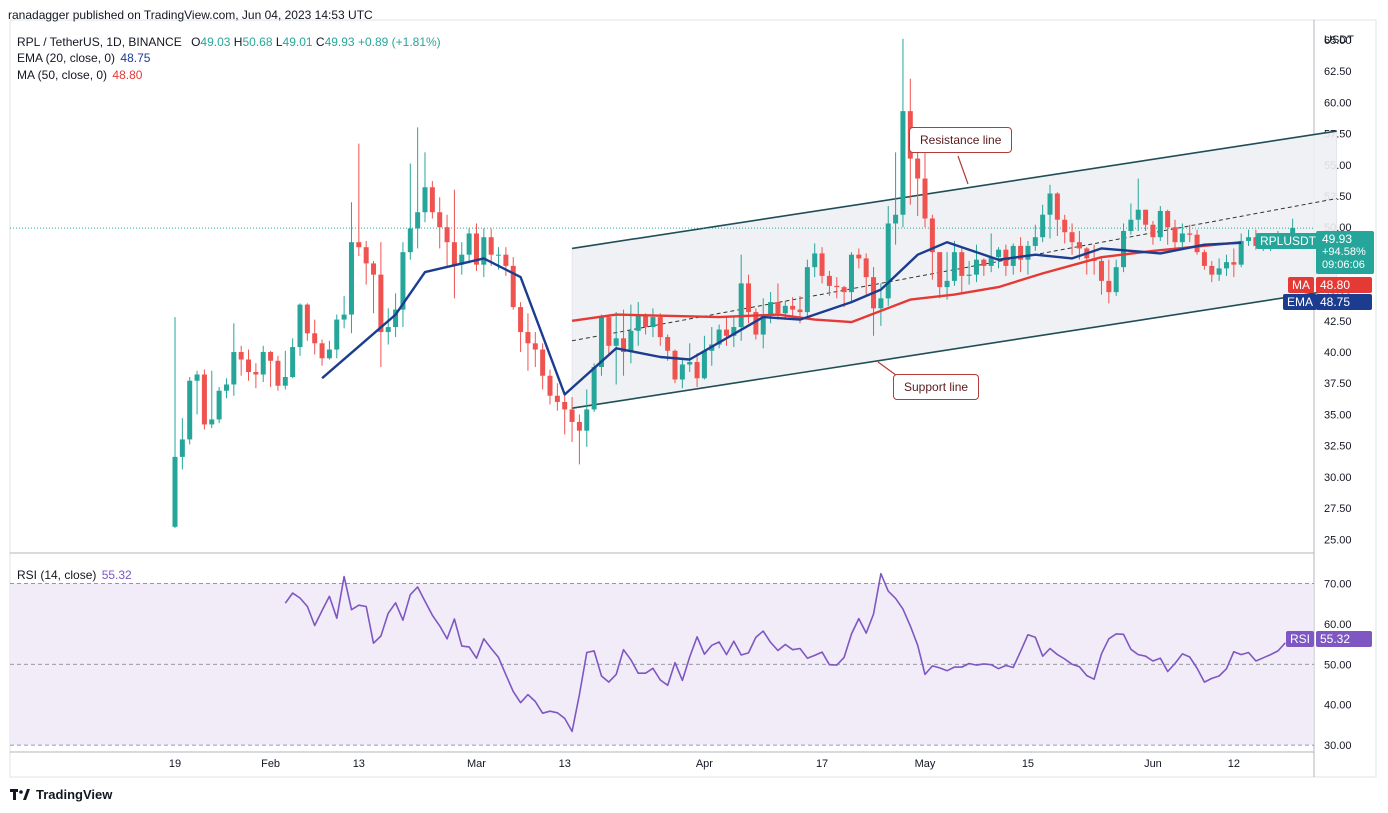 The height and width of the screenshot is (813, 1388). What do you see at coordinates (1339, 40) in the screenshot?
I see `currency-label: USDT` at bounding box center [1339, 40].